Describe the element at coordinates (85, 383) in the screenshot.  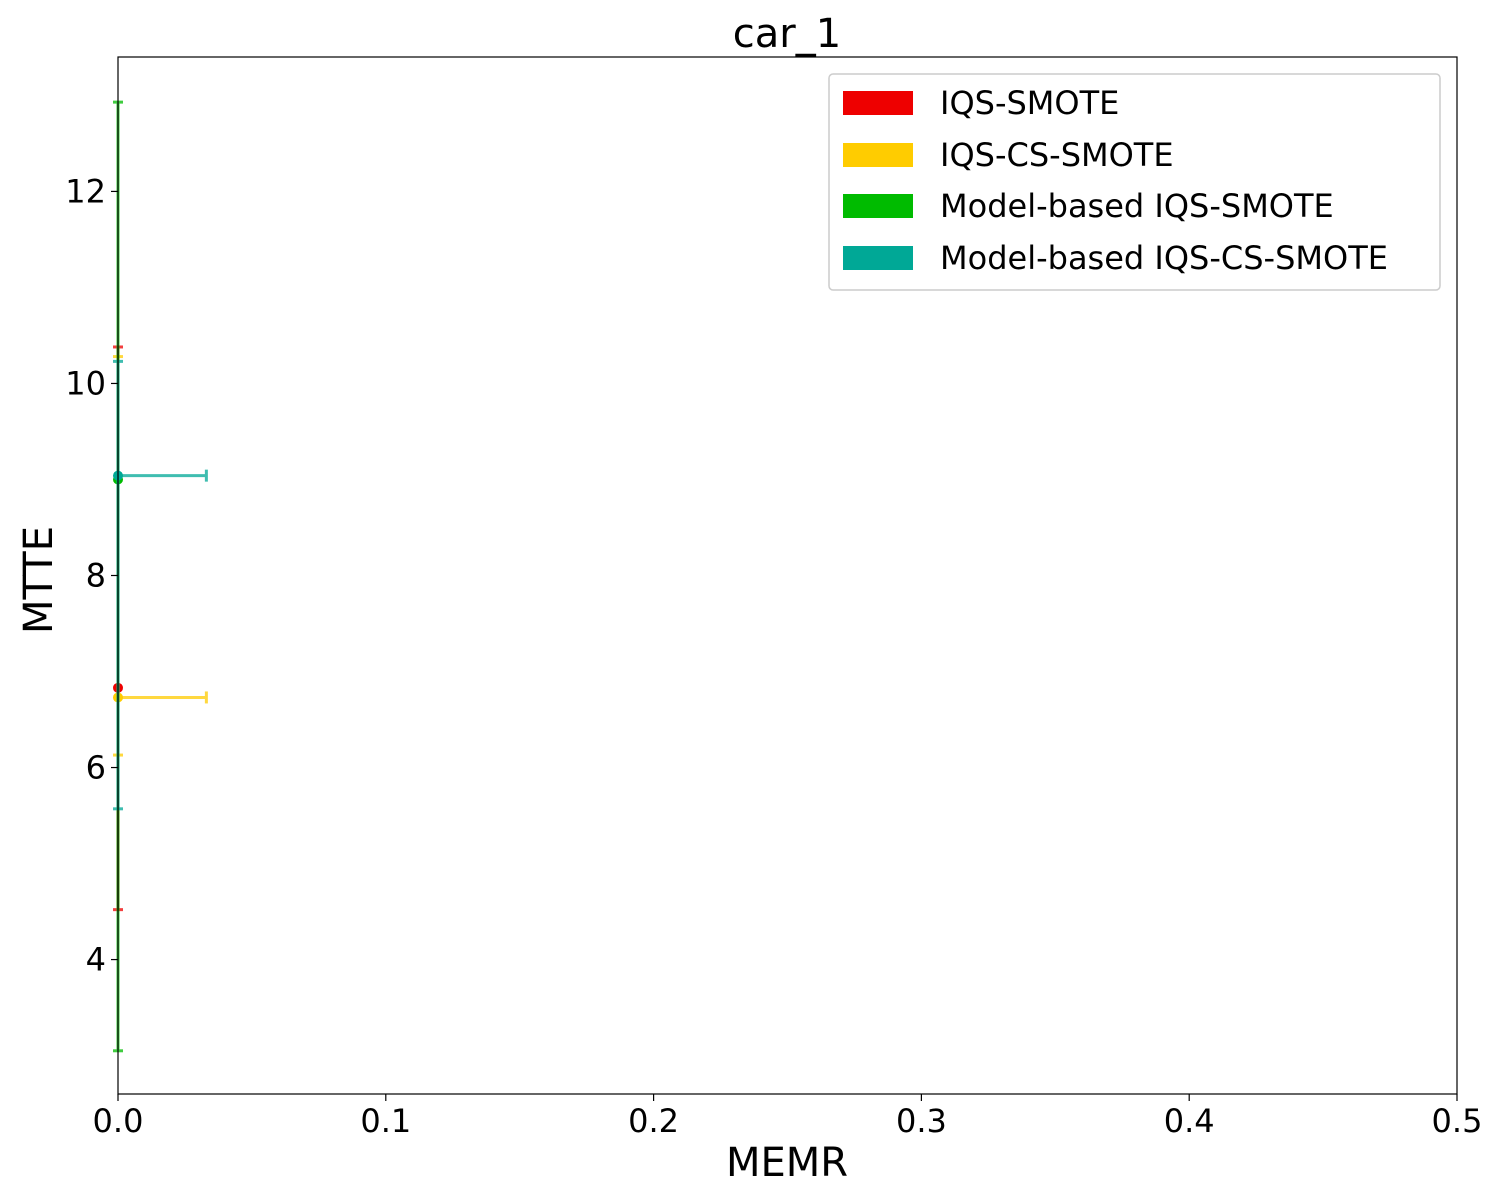
I see `y-tick-label: 10` at that location.